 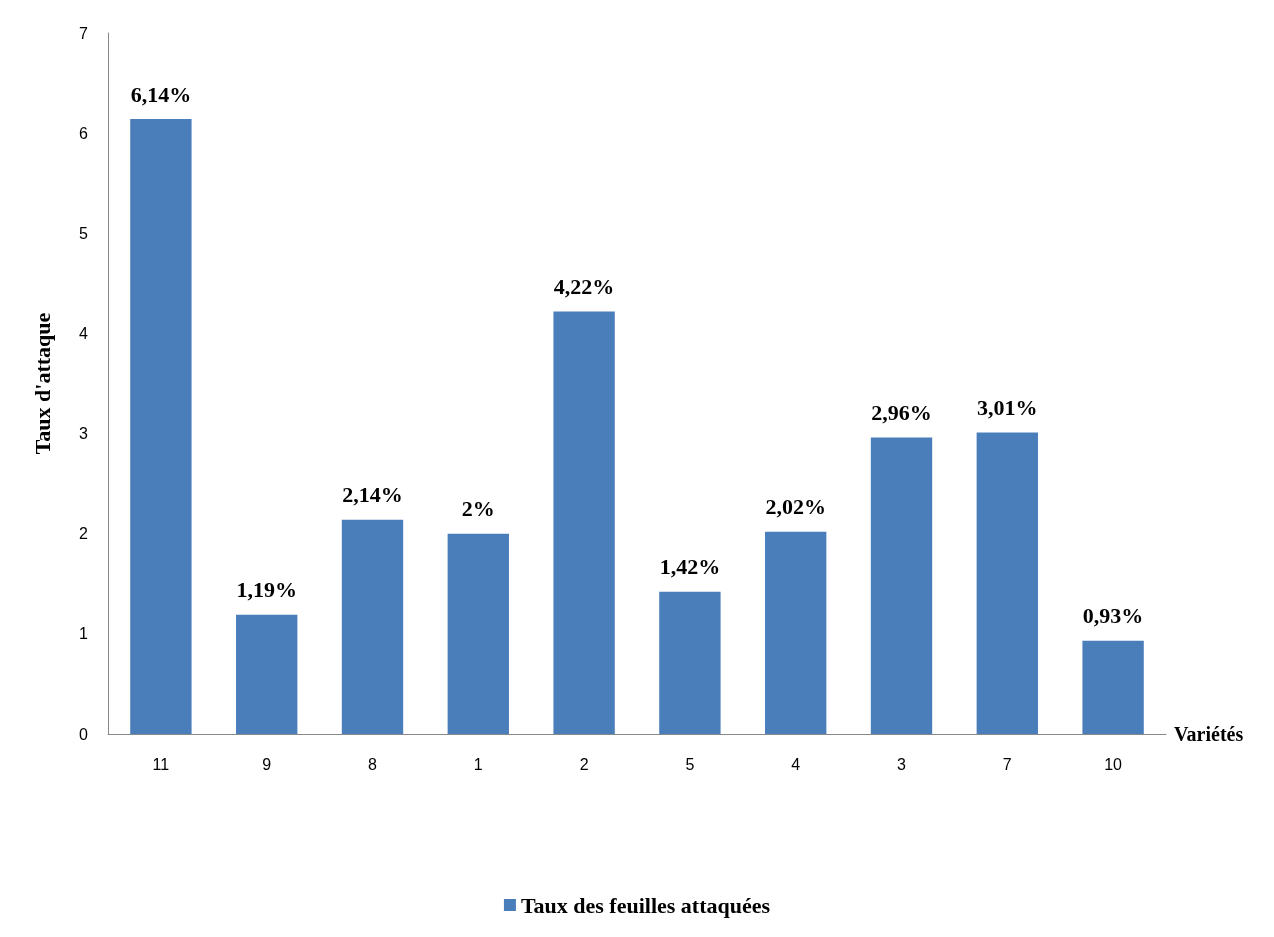 I want to click on x-tick-label: 7, so click(x=1007, y=764).